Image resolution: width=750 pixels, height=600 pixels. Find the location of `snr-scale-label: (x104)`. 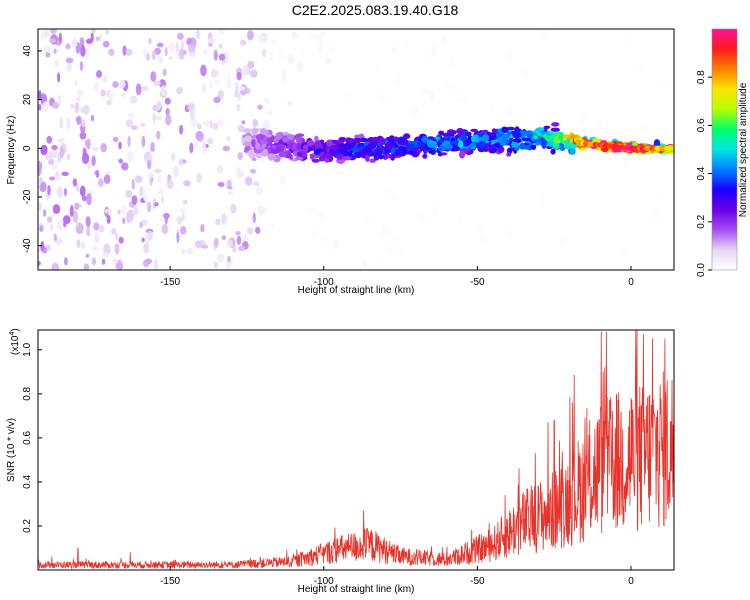

snr-scale-label: (x104) is located at coordinates (15, 341).